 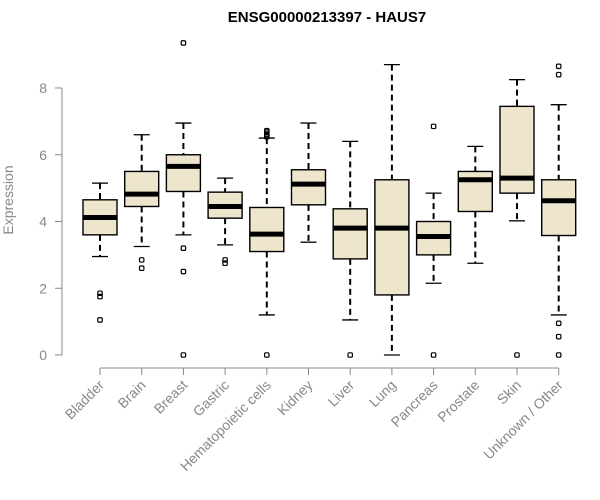 What do you see at coordinates (43, 222) in the screenshot?
I see `y-tick-label: 4` at bounding box center [43, 222].